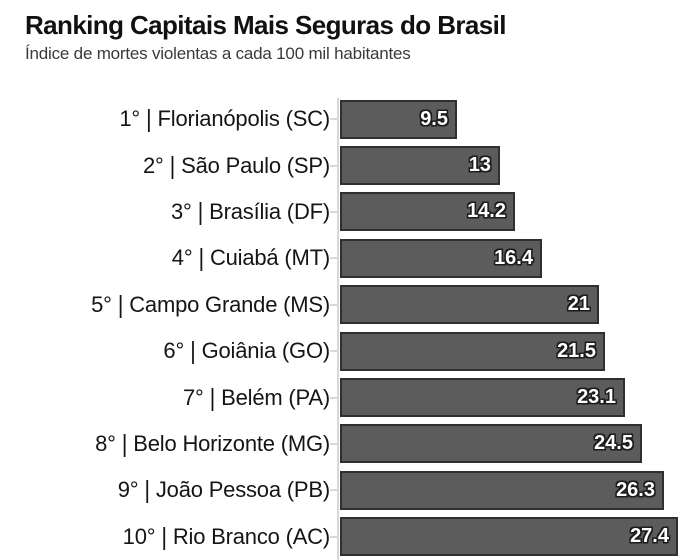  What do you see at coordinates (105, 443) in the screenshot?
I see `rank-label: 8°` at bounding box center [105, 443].